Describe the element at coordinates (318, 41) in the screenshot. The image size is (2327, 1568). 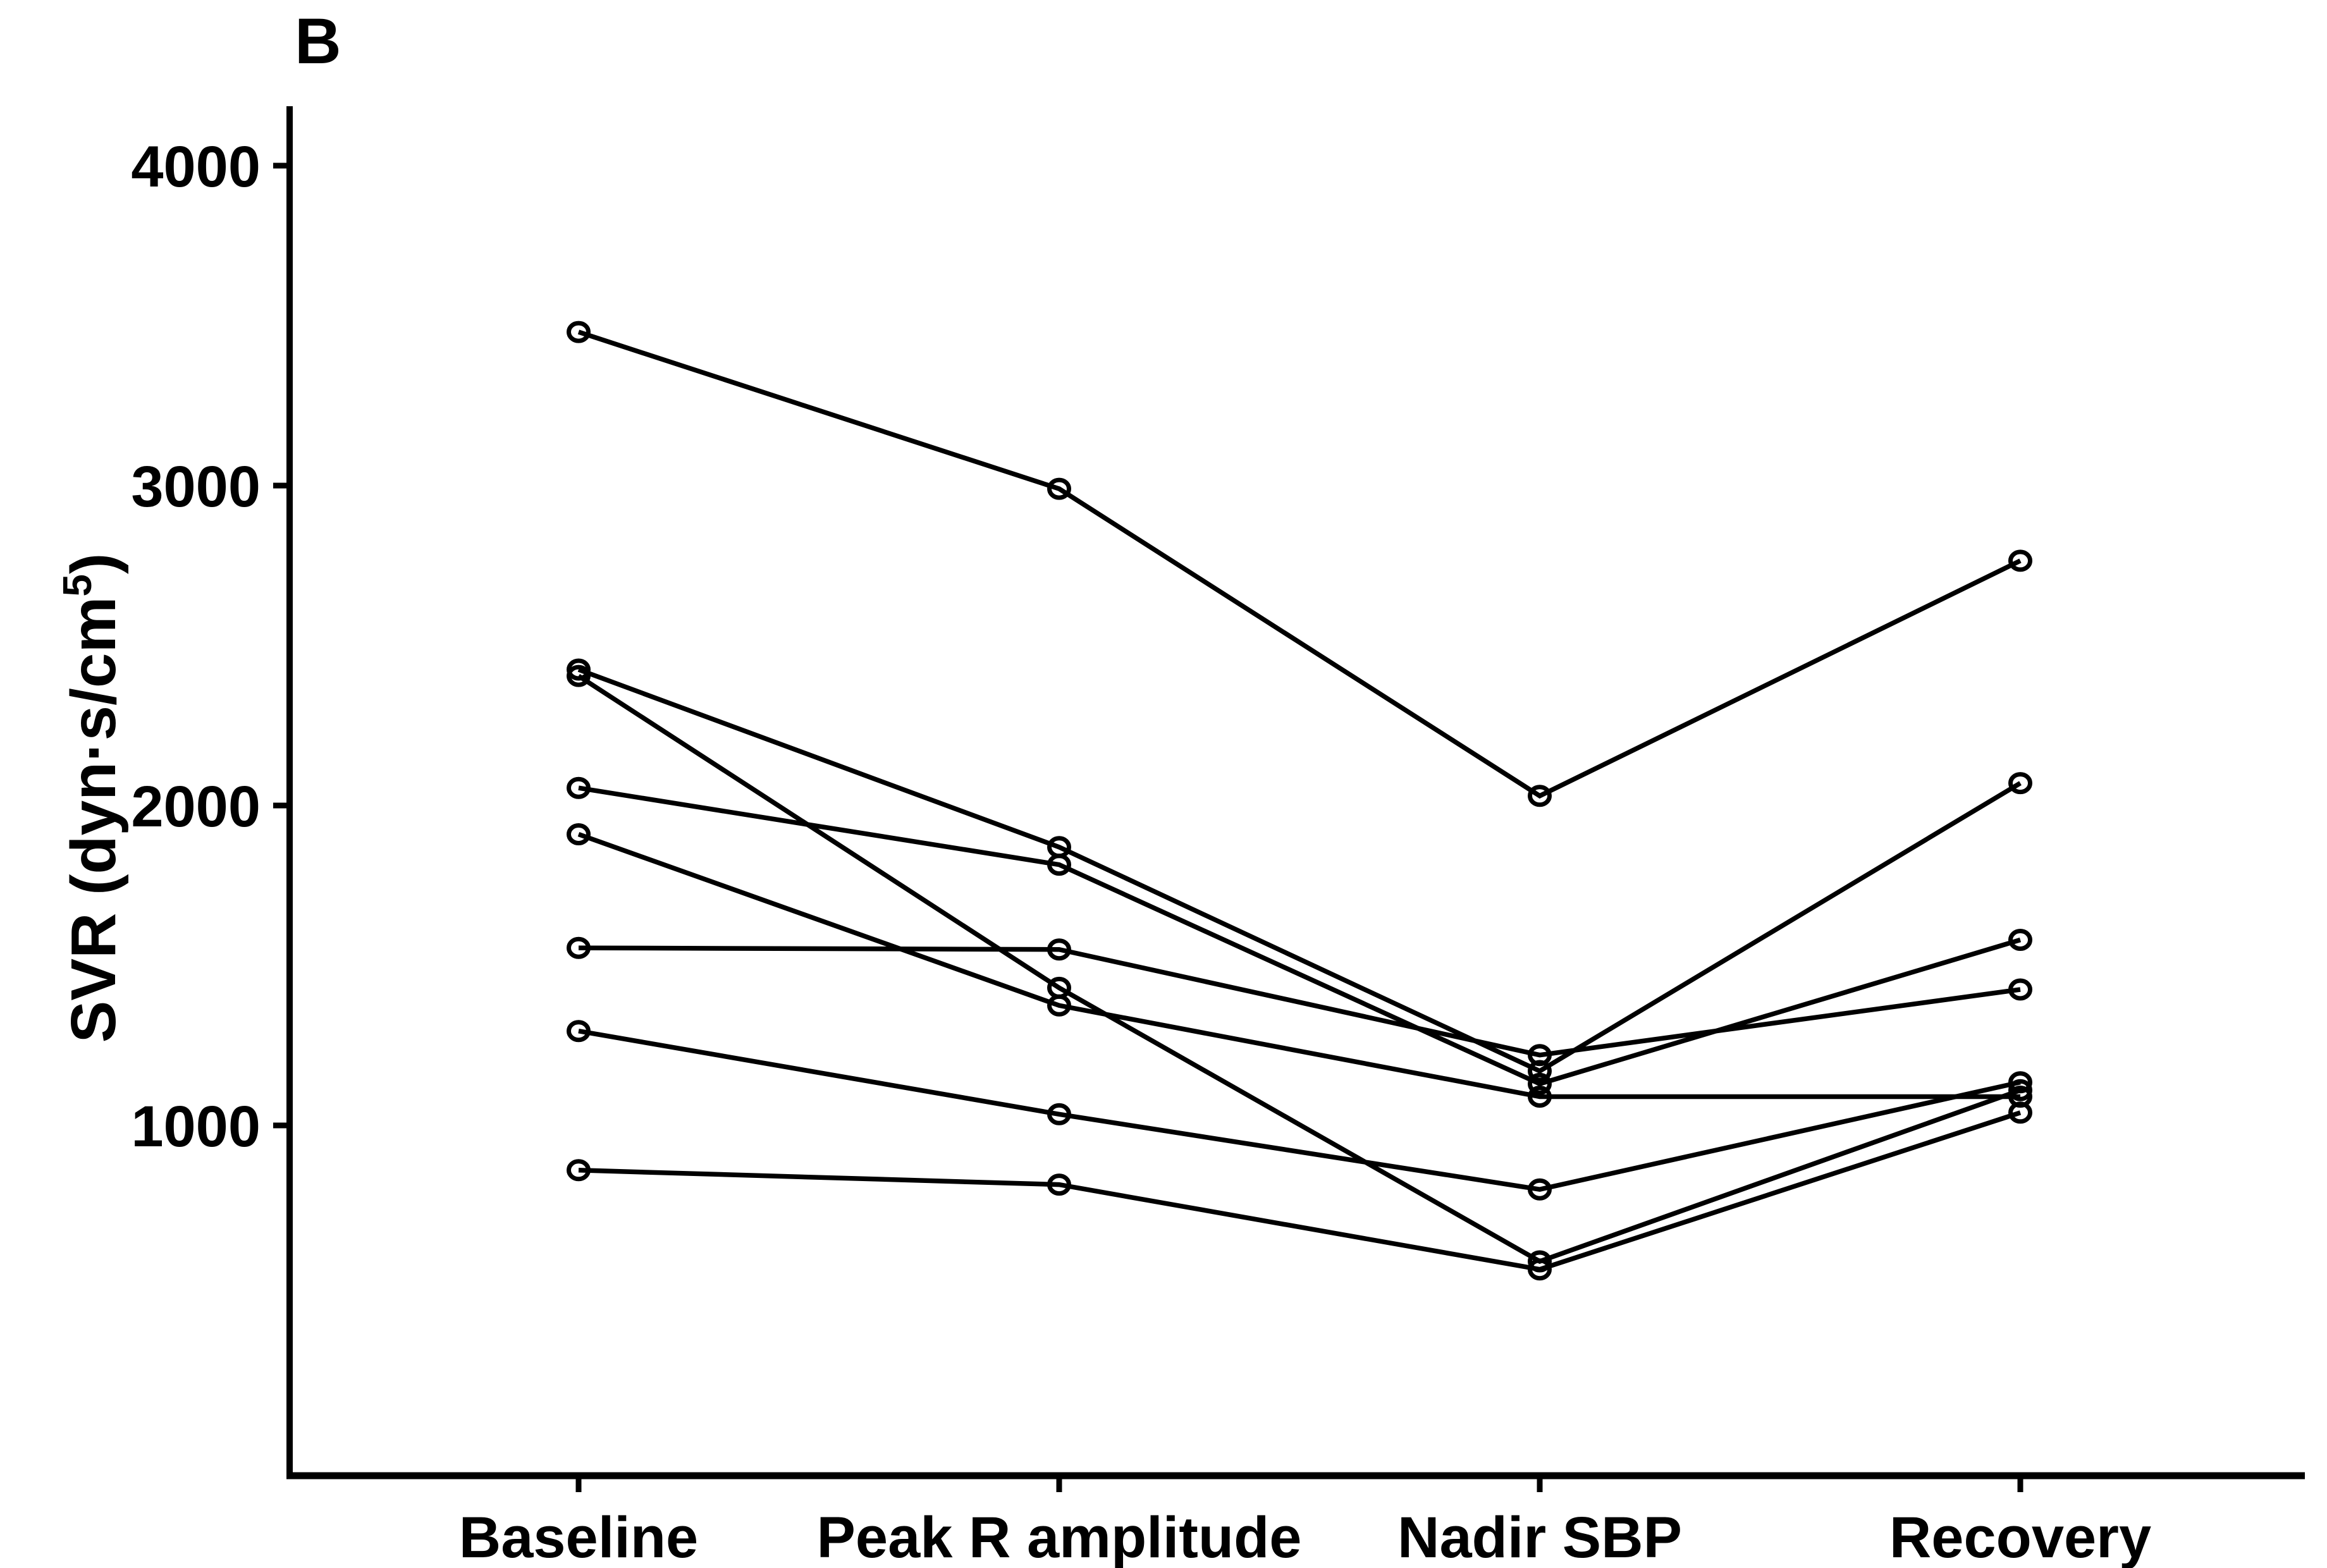
I see `panel-label: B` at that location.